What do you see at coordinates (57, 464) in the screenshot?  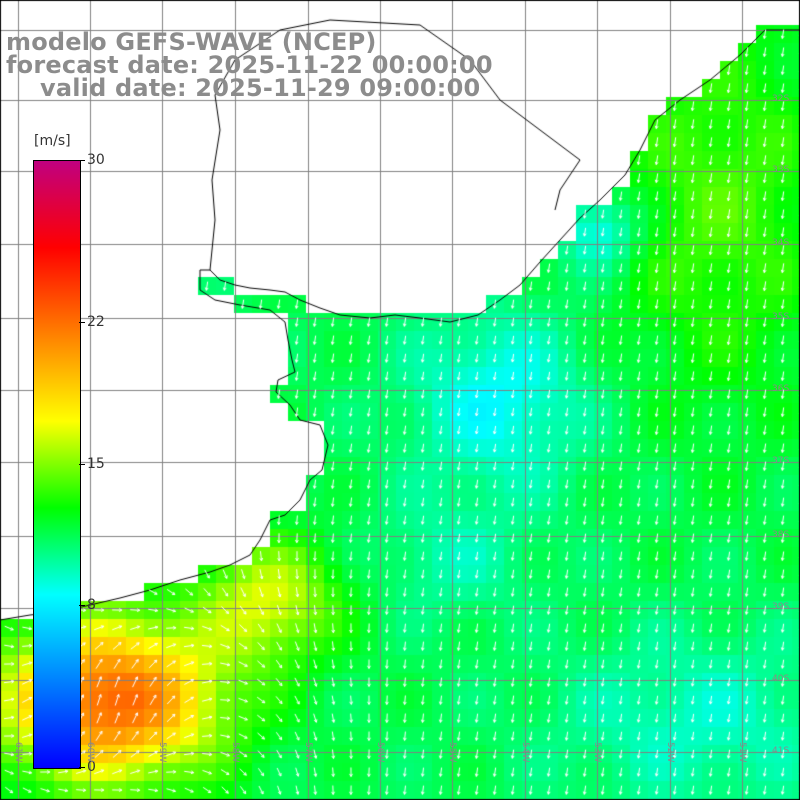 I see `colorbar` at bounding box center [57, 464].